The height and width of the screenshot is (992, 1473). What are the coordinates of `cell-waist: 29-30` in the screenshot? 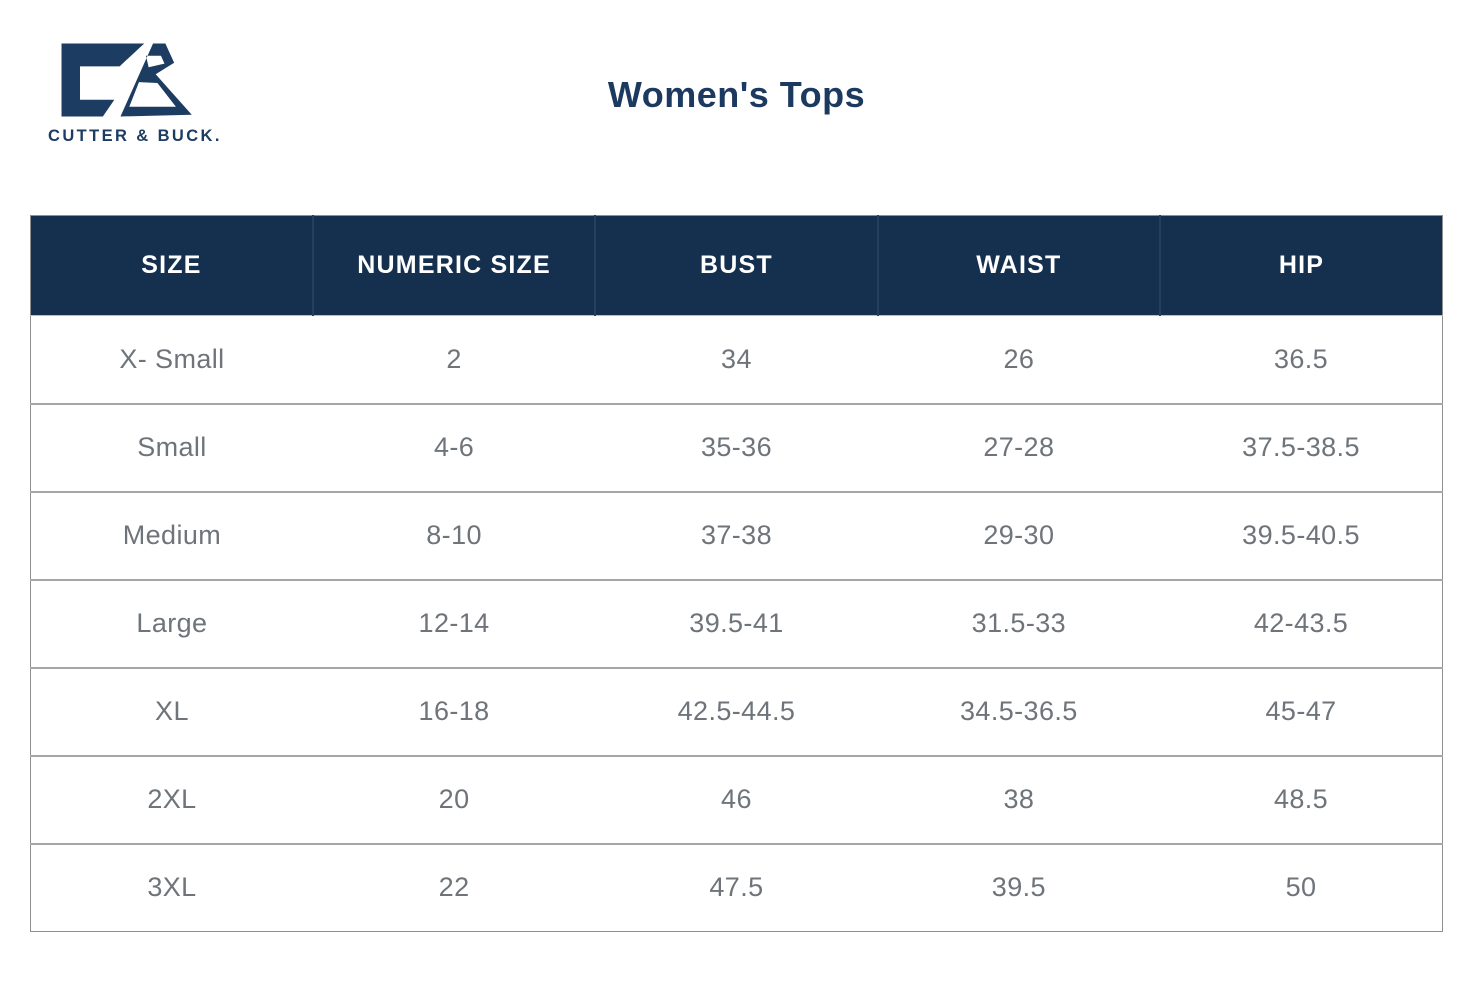 It's located at (1019, 535).